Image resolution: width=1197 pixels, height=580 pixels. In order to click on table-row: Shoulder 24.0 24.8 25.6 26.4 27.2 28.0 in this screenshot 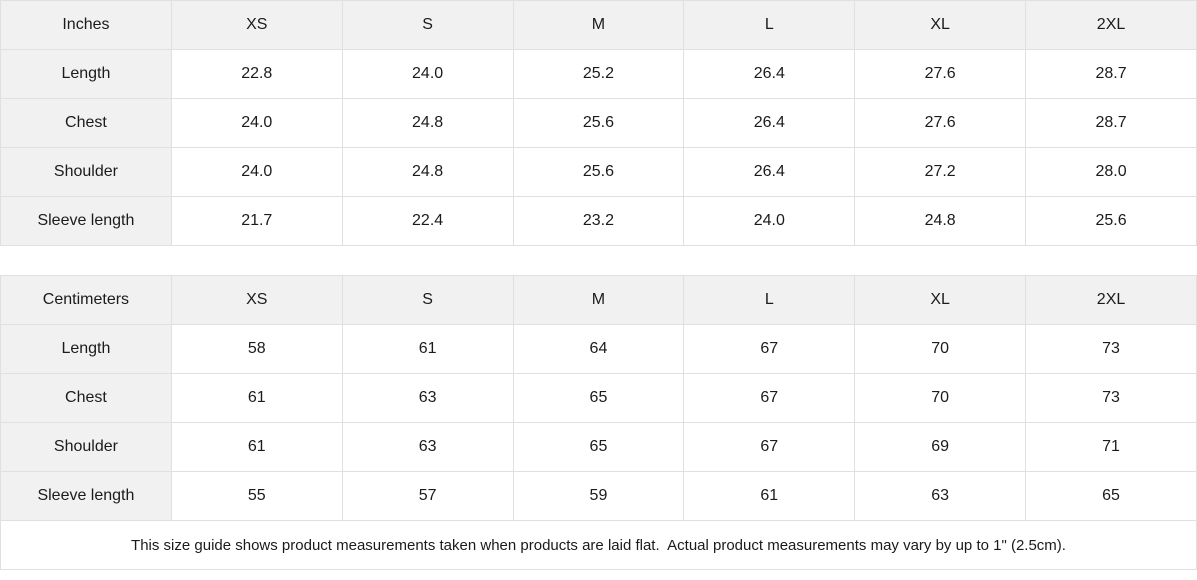, I will do `click(598, 172)`.